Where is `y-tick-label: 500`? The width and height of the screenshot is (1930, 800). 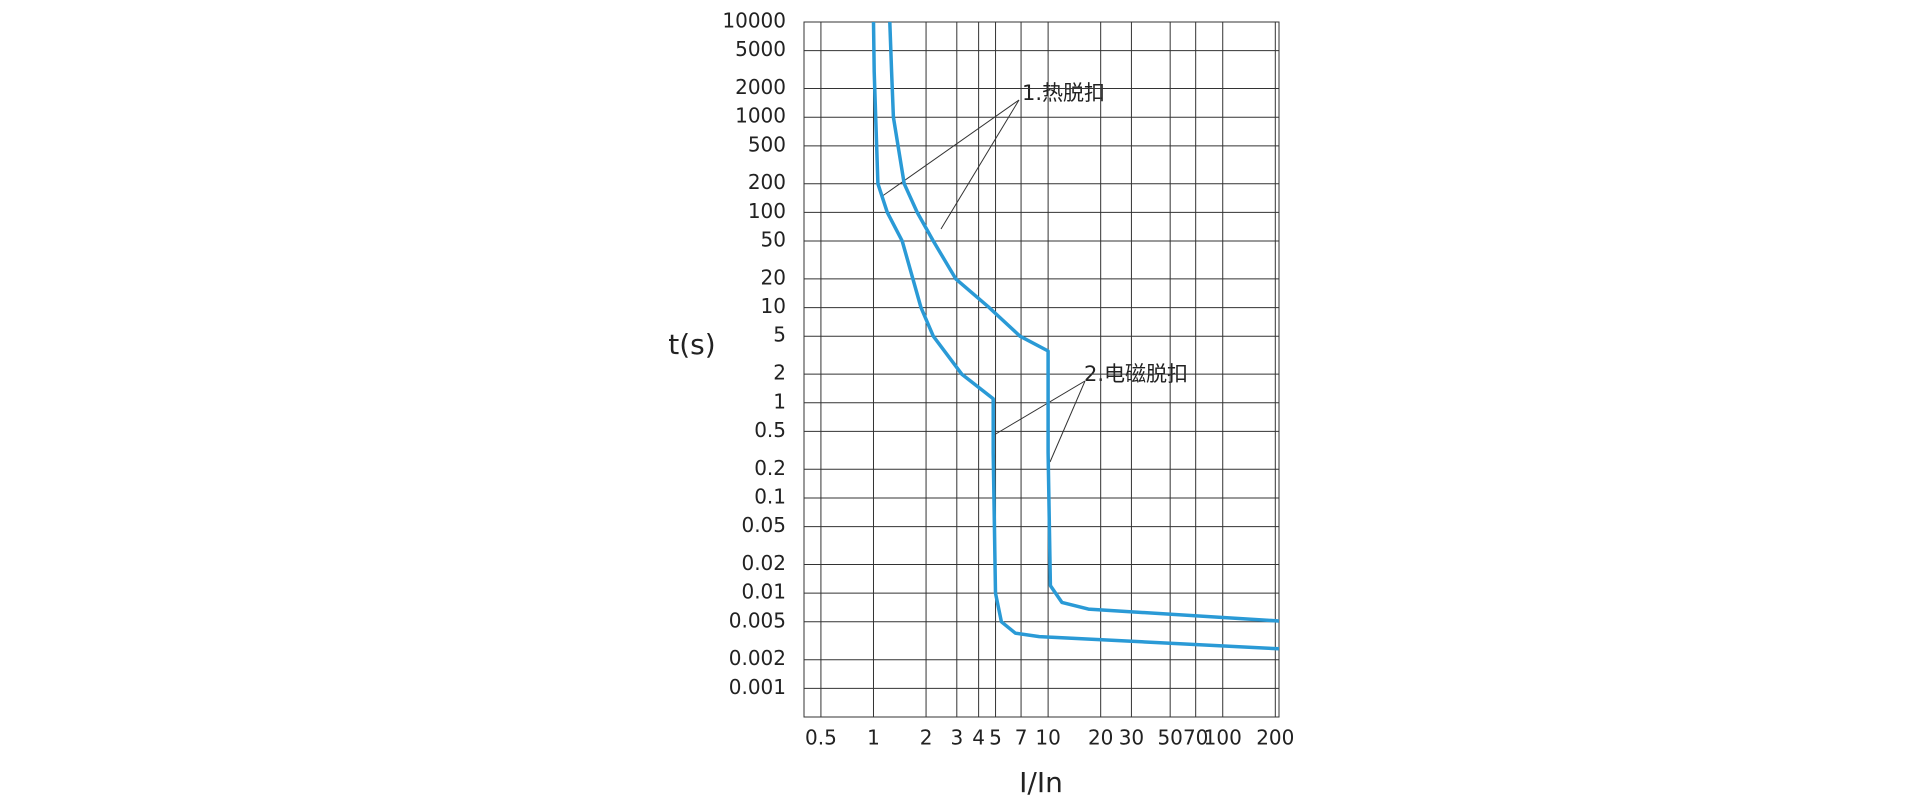 y-tick-label: 500 is located at coordinates (767, 144).